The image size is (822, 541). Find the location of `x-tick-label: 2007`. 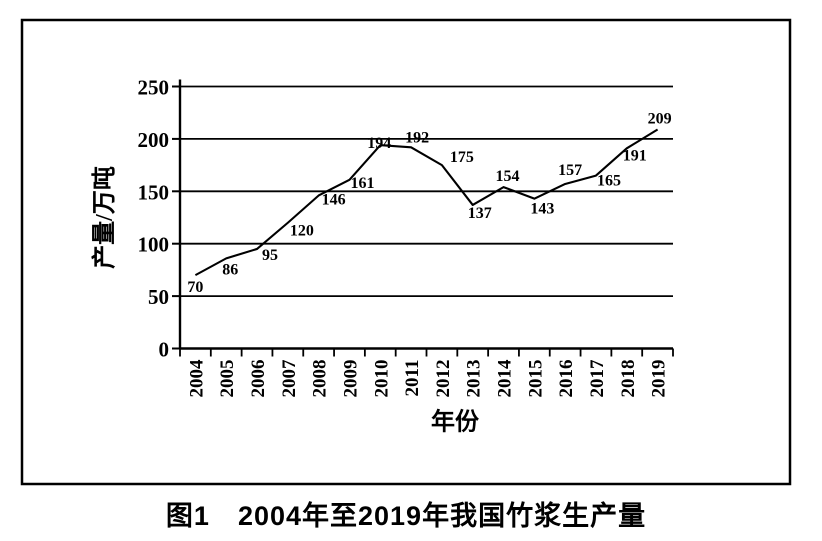

x-tick-label: 2007 is located at coordinates (289, 378).